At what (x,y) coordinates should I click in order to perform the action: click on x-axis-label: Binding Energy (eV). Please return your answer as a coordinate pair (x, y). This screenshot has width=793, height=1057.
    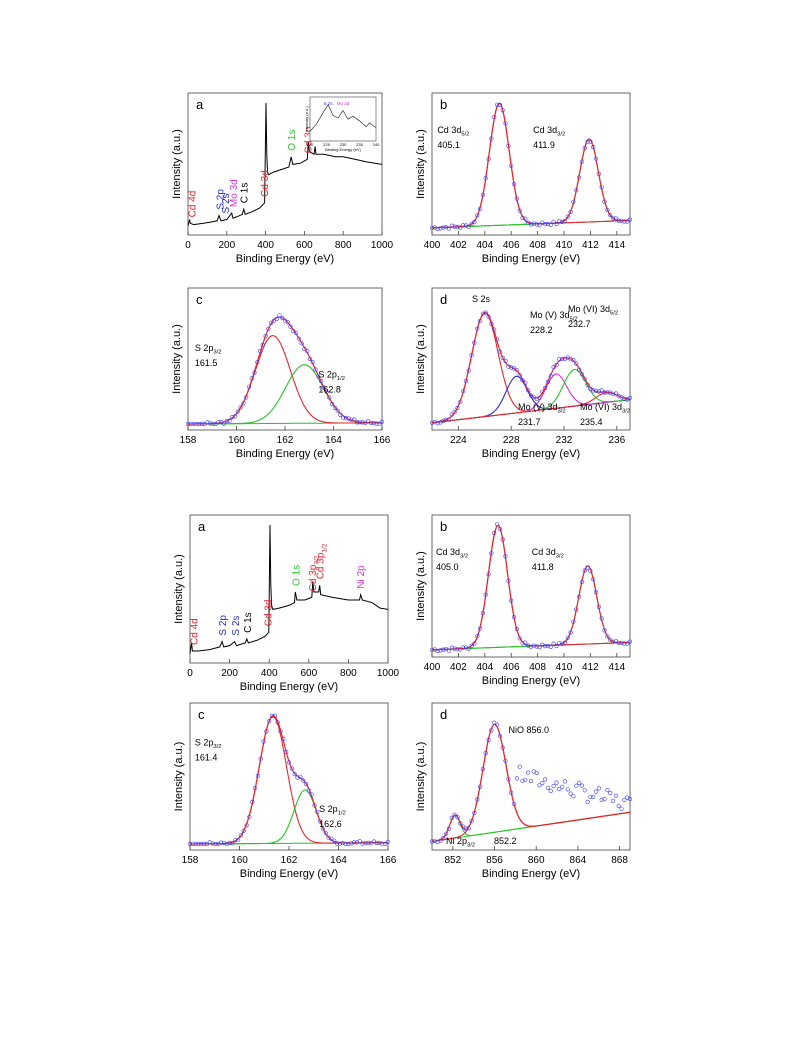
    Looking at the image, I should click on (531, 454).